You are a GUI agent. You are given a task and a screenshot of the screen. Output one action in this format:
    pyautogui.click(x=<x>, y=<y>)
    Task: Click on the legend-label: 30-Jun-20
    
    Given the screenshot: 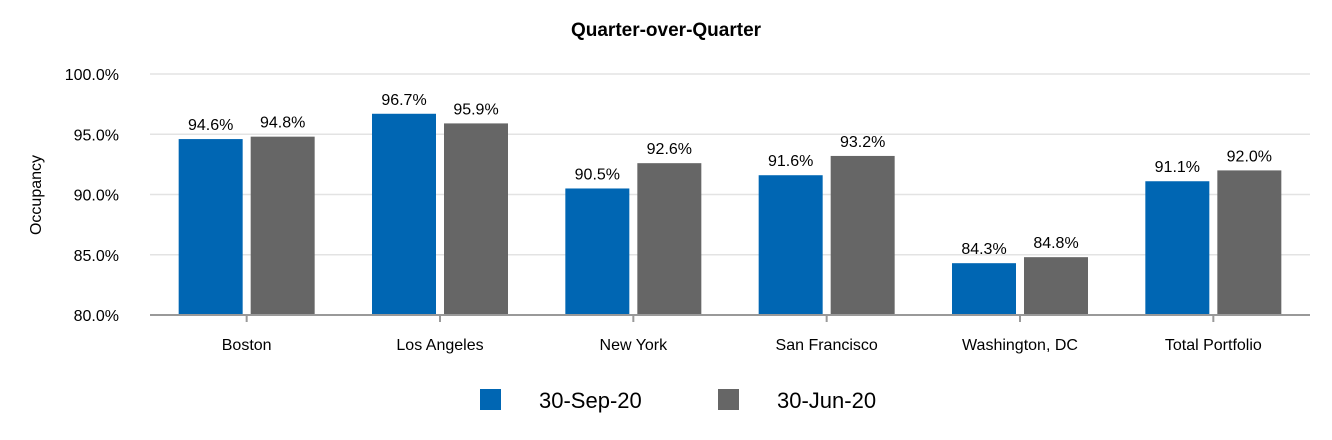 What is the action you would take?
    pyautogui.click(x=826, y=400)
    